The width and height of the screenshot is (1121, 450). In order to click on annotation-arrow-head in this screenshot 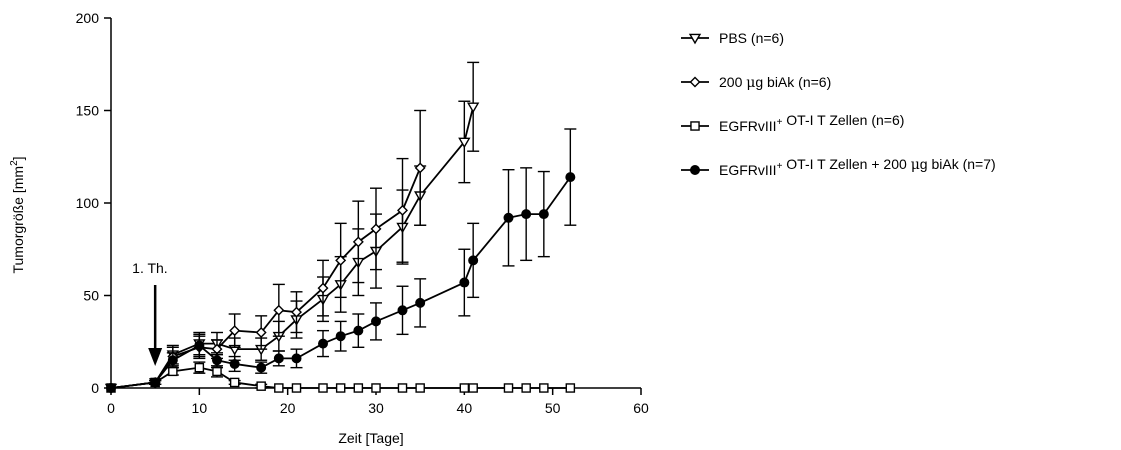, I will do `click(155, 357)`.